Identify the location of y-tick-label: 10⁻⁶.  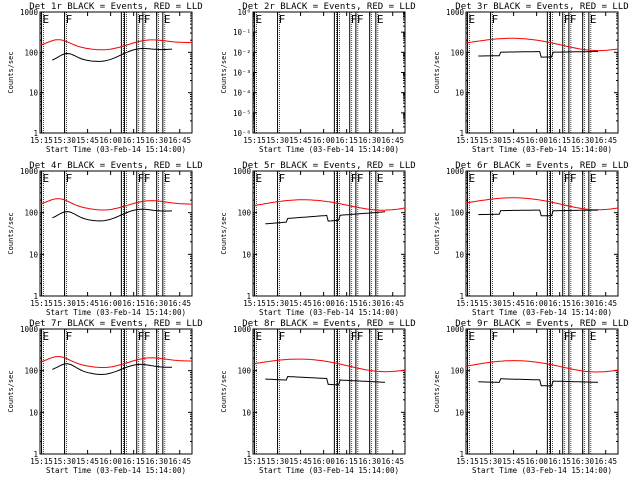
(242, 133).